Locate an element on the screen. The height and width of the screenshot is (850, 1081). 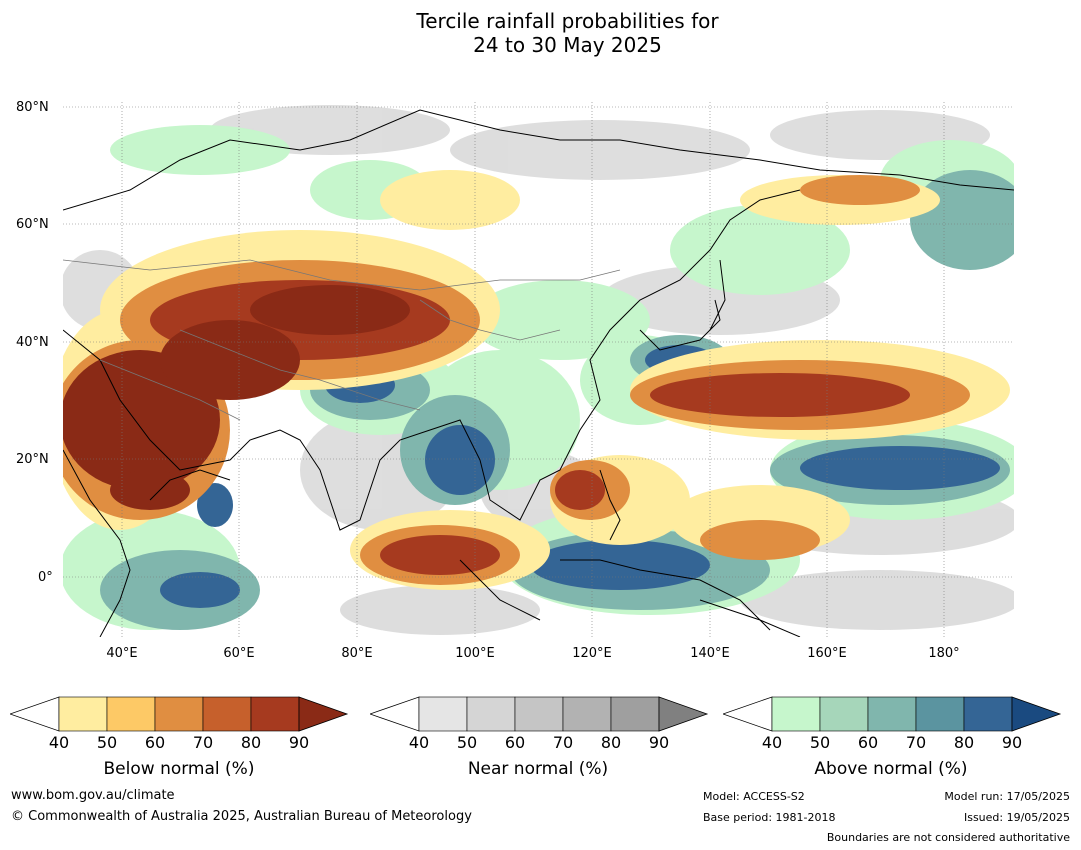
near-tick-90: 90 is located at coordinates (659, 742).